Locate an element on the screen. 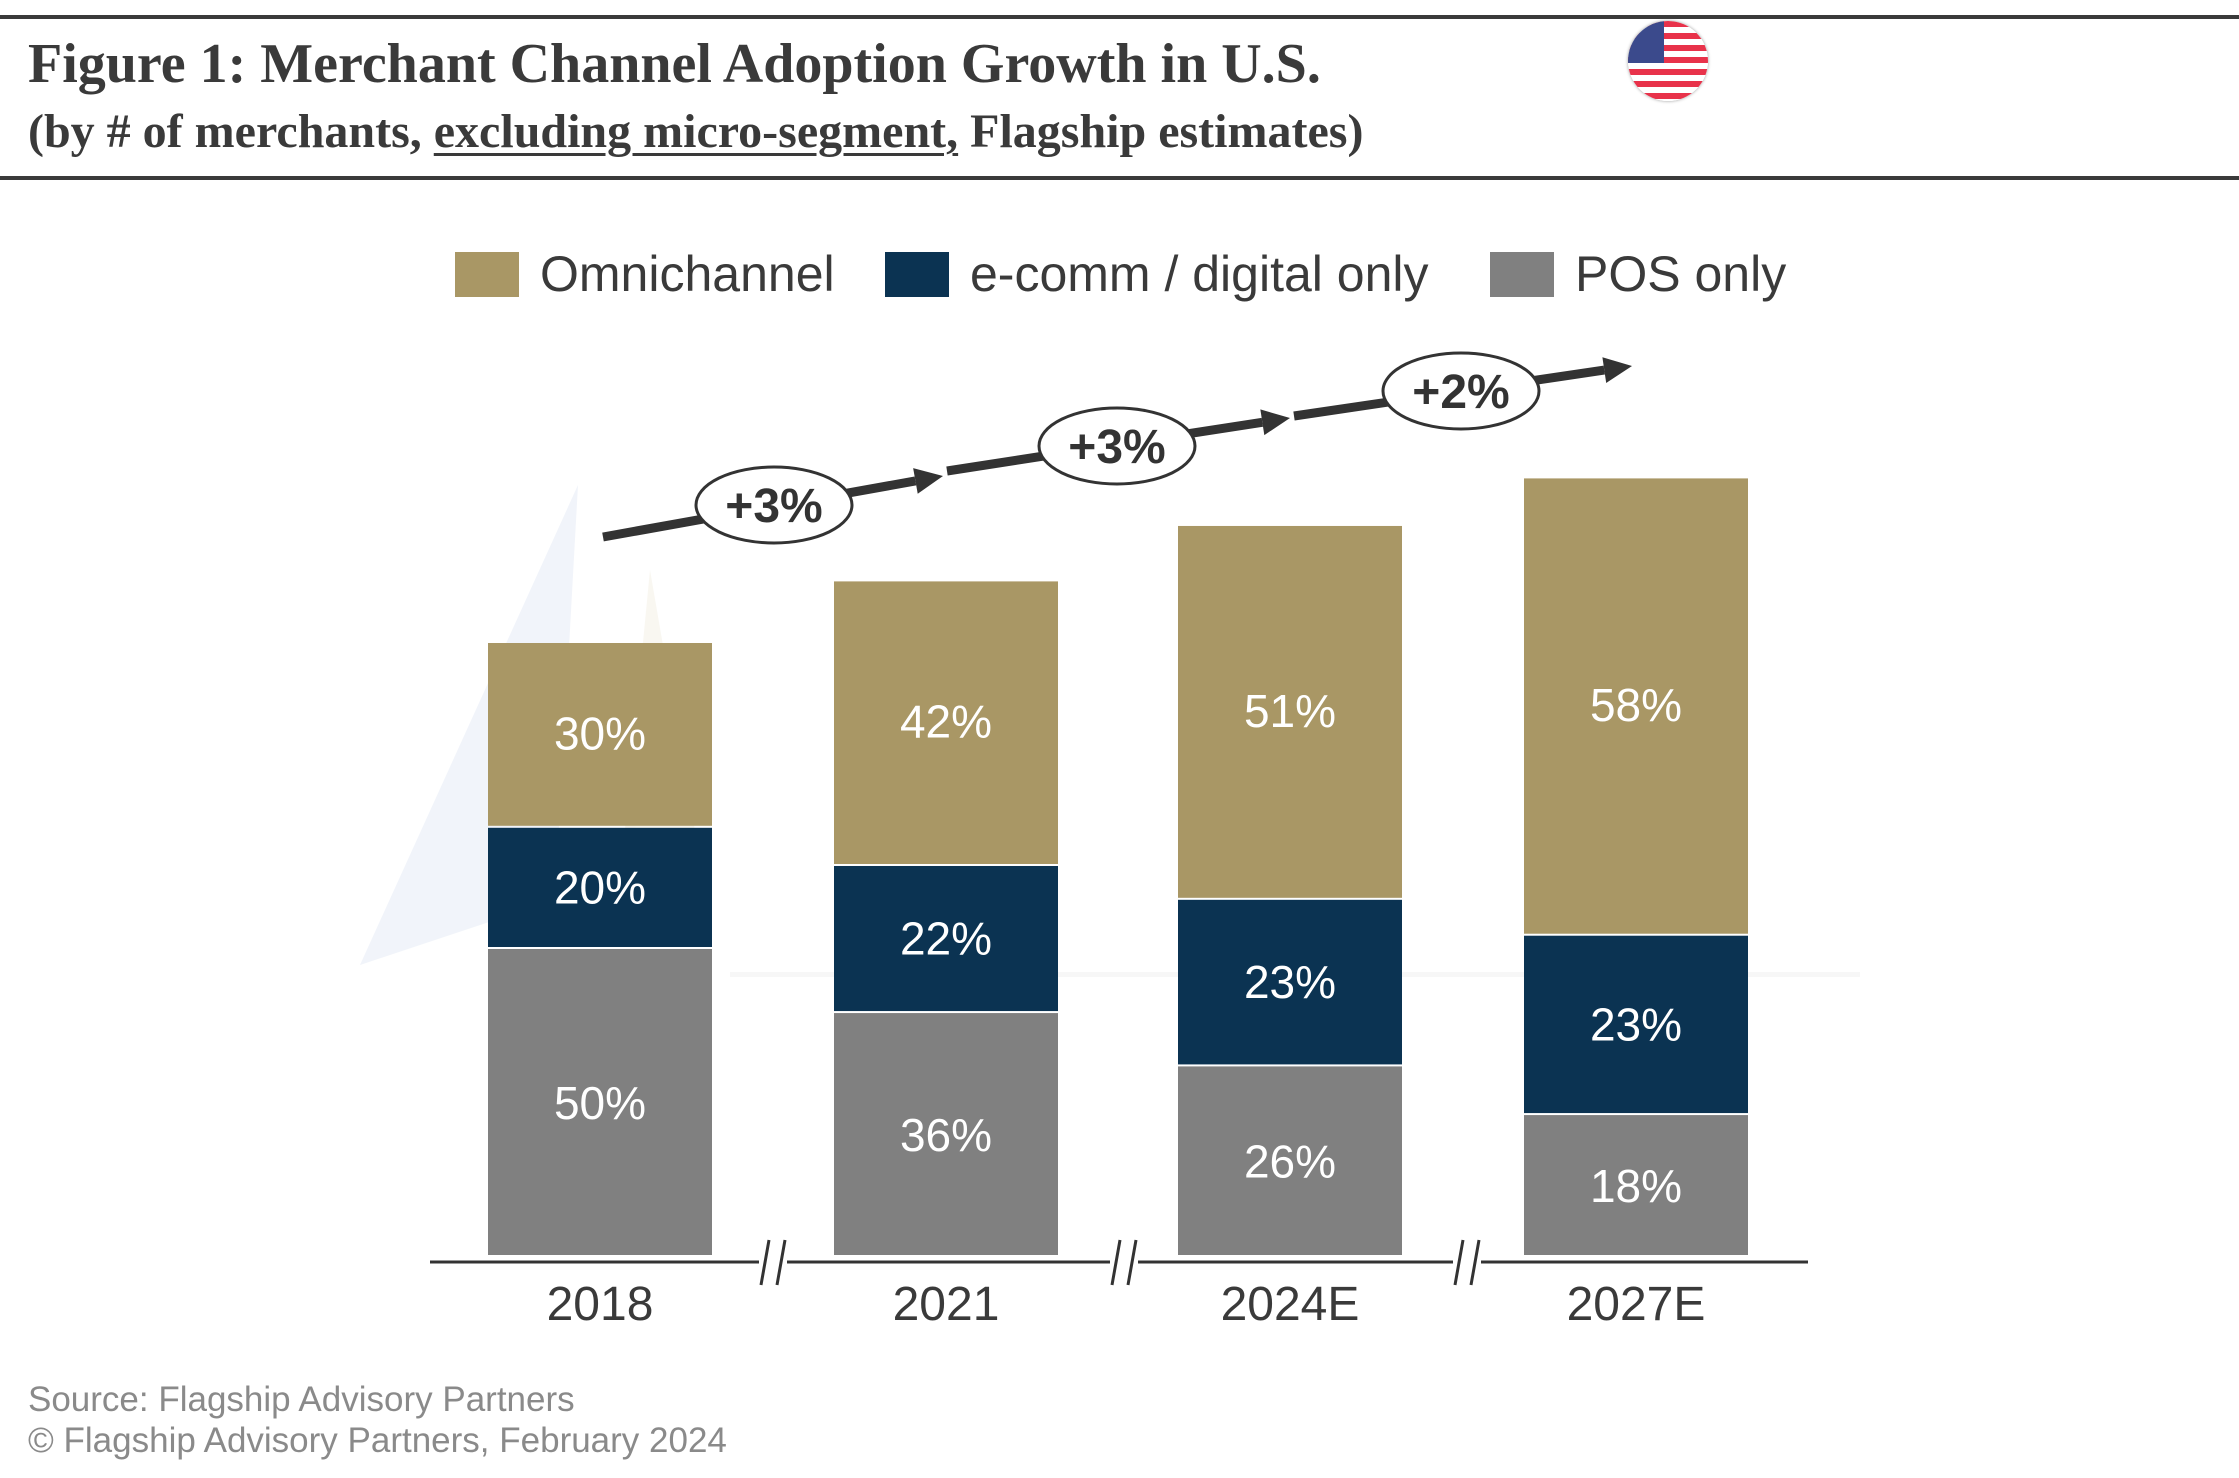  data-label: 26% is located at coordinates (1290, 1162).